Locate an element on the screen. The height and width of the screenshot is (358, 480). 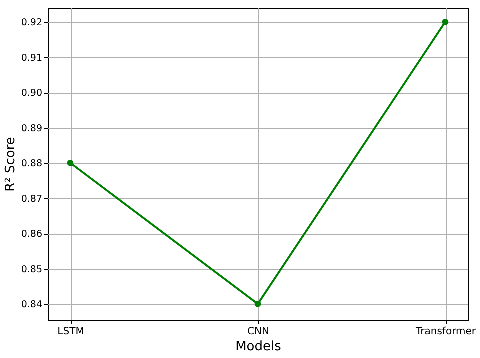
y-axis-title: R² Score is located at coordinates (10, 164).